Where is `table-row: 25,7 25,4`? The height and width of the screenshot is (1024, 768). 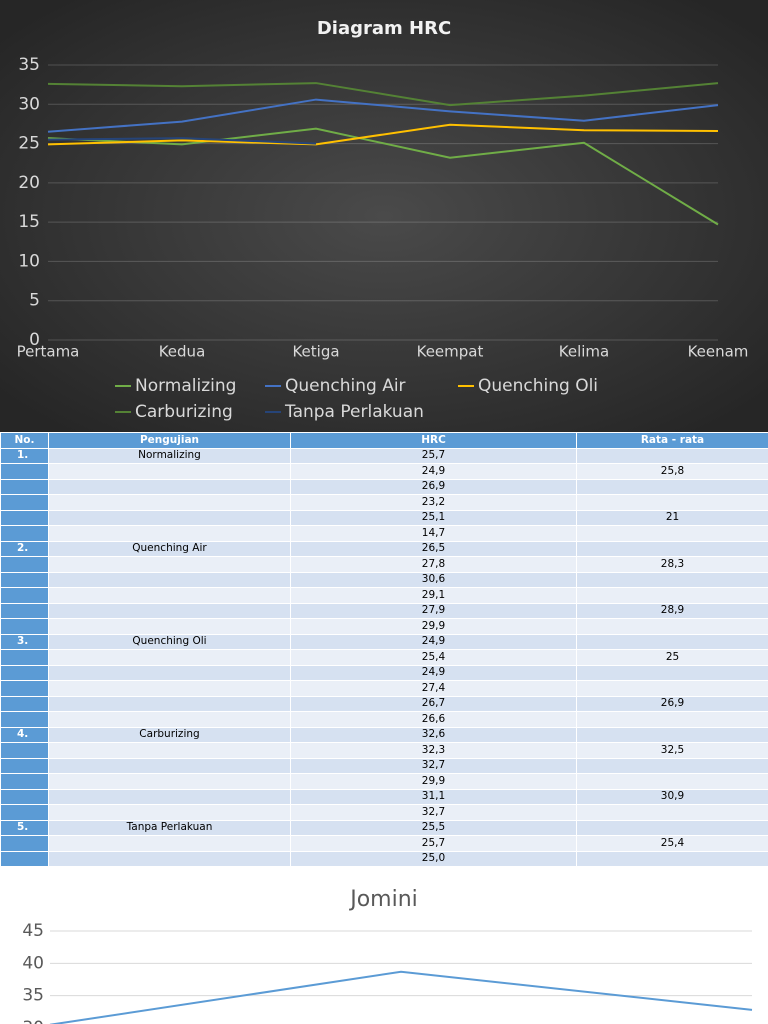 table-row: 25,7 25,4 is located at coordinates (384, 843).